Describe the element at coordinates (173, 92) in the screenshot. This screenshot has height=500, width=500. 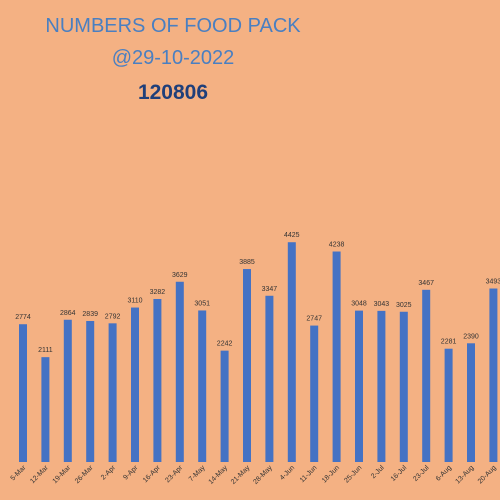
I see `total: 120806` at that location.